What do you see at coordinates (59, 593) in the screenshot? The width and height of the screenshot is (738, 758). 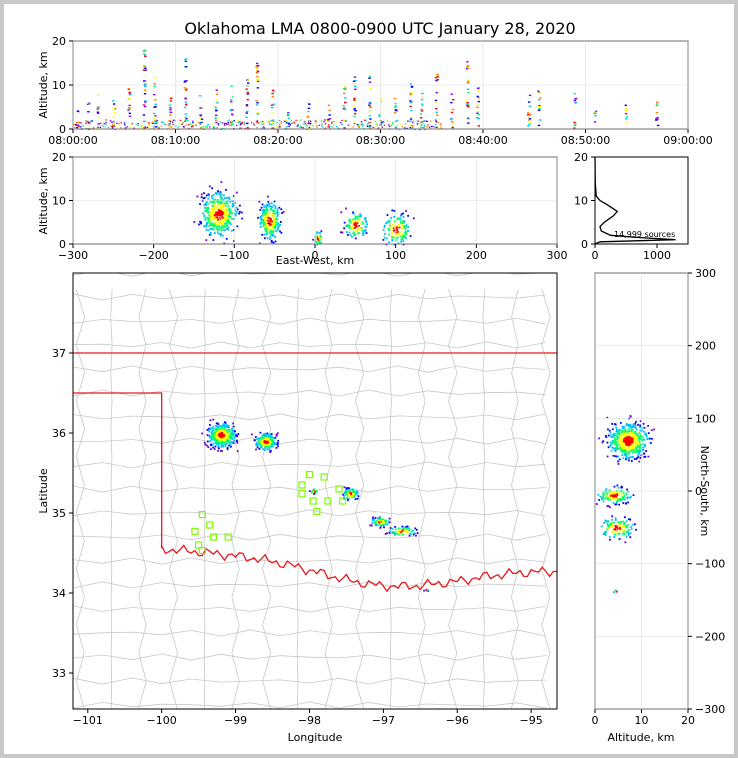 I see `y-tick-label: 34` at bounding box center [59, 593].